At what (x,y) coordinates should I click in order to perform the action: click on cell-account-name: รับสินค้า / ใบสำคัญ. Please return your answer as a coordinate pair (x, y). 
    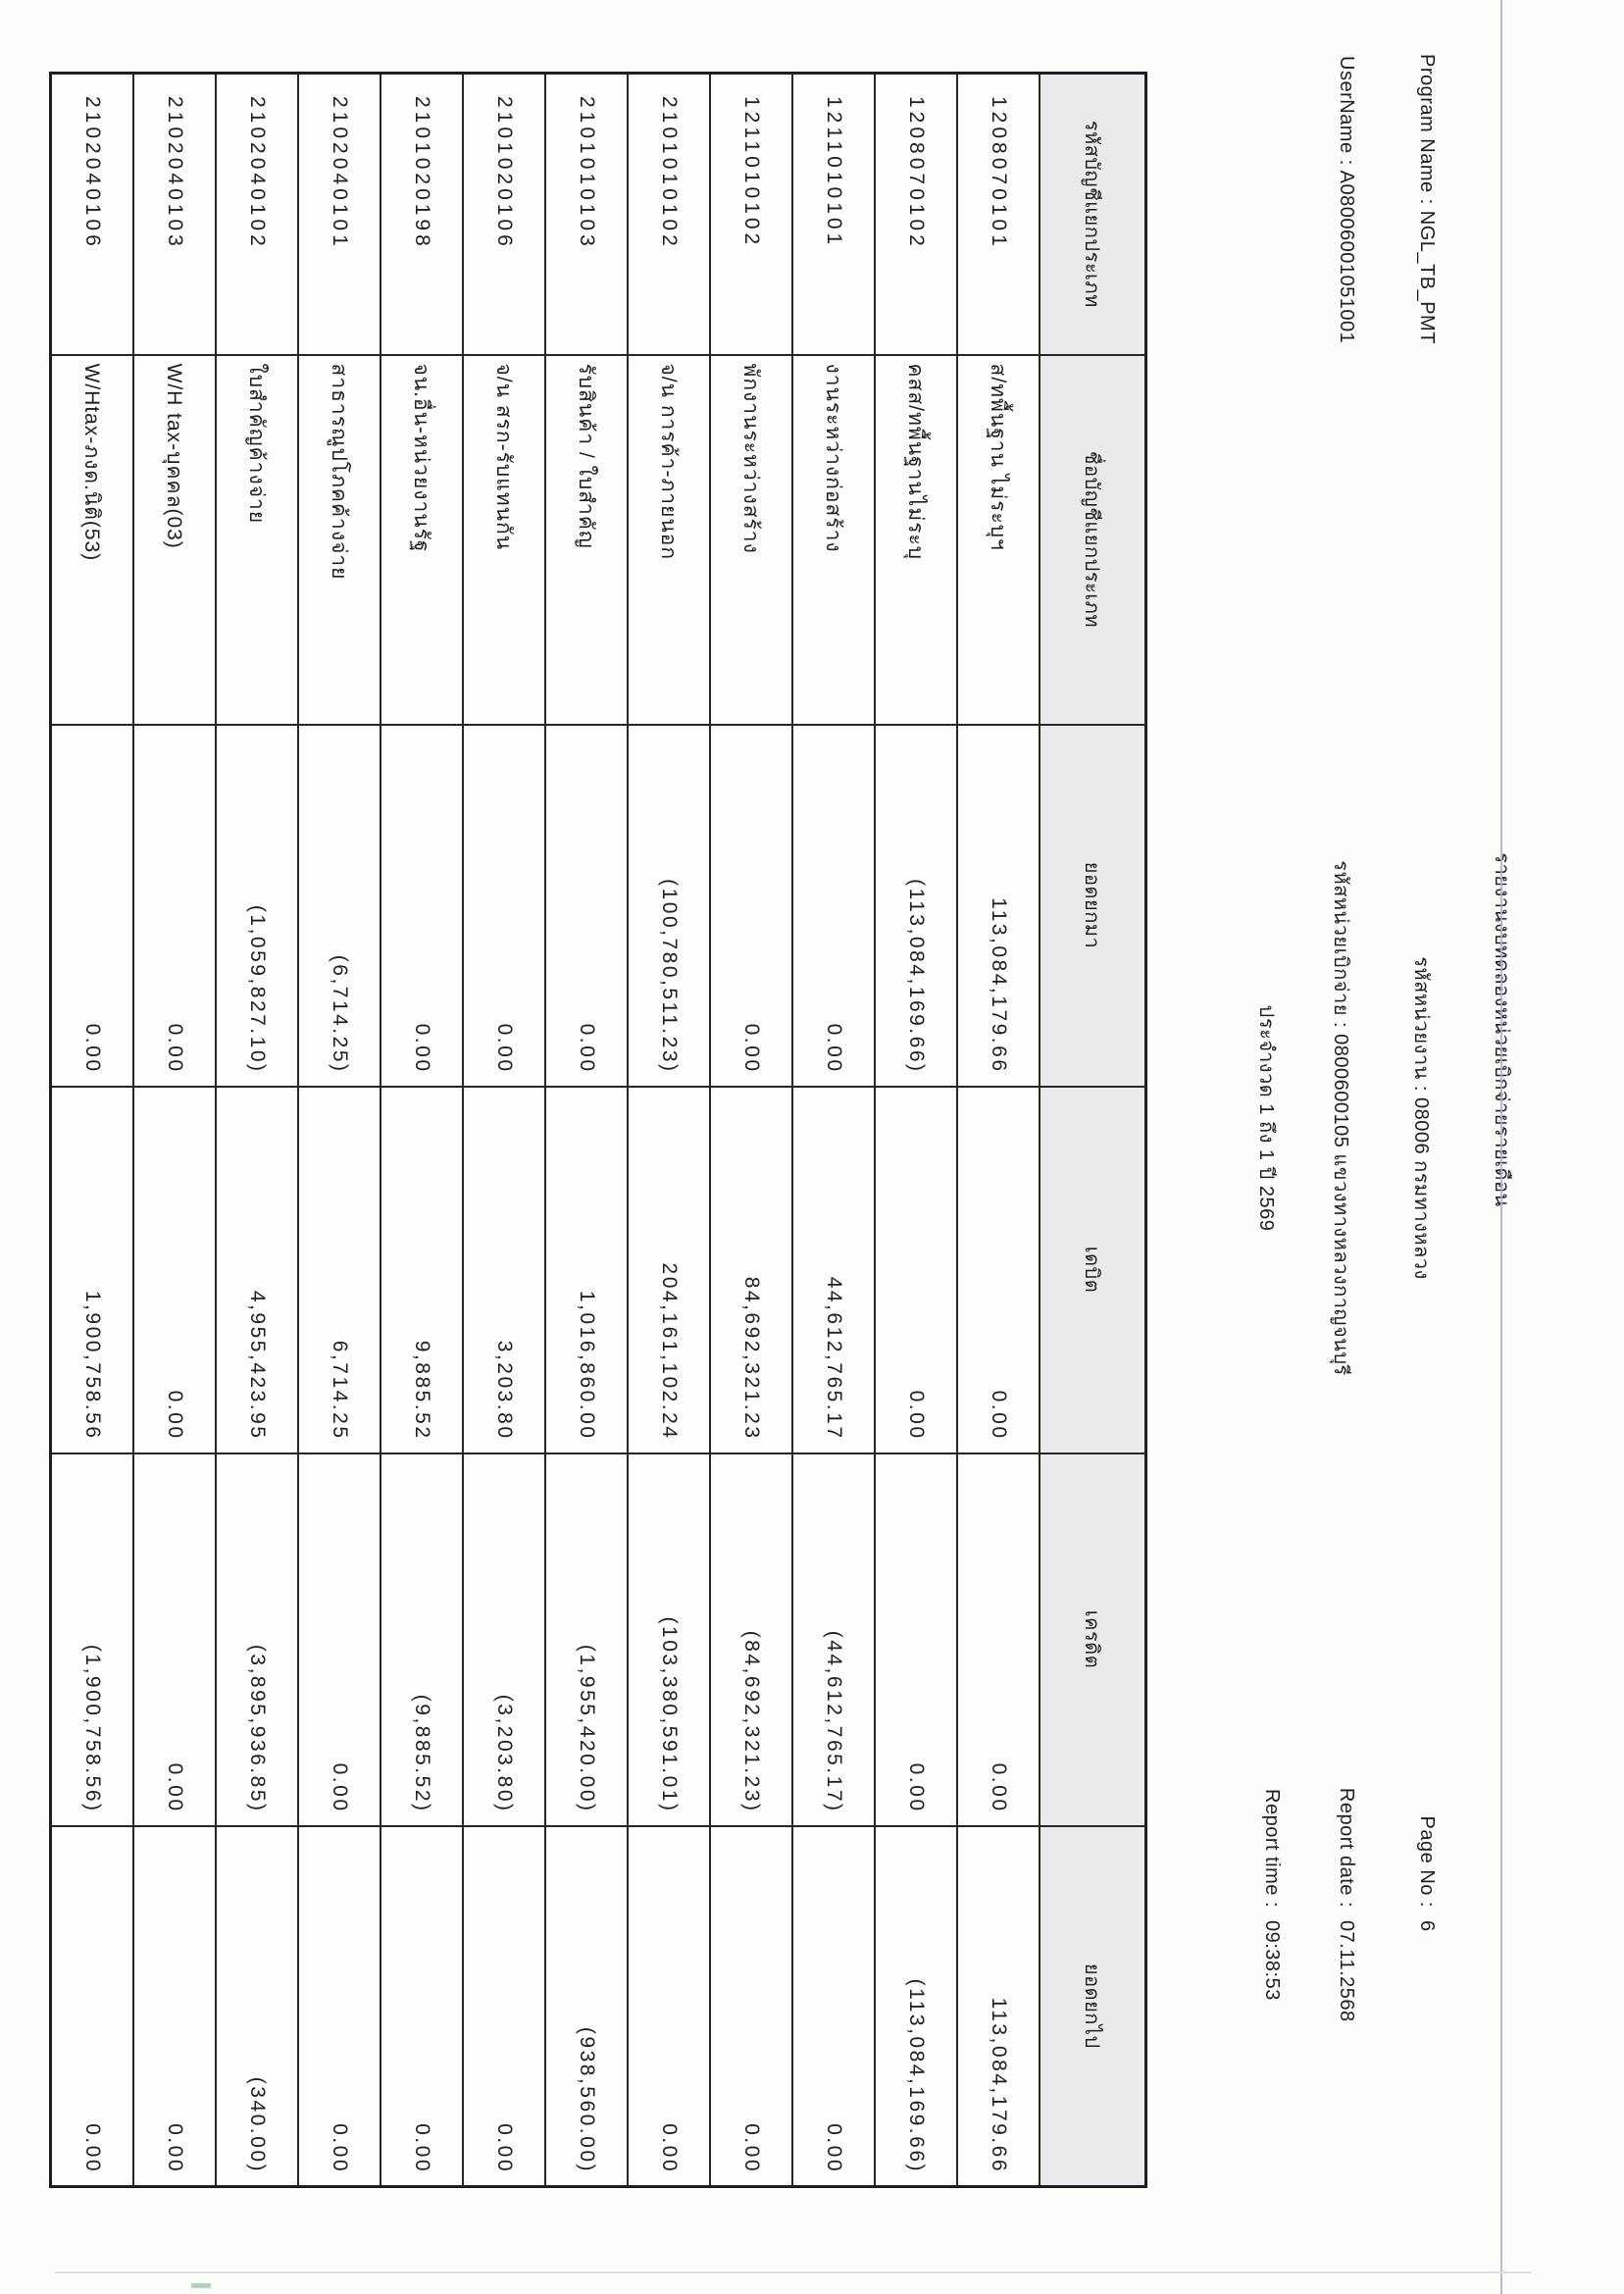
    Looking at the image, I should click on (586, 539).